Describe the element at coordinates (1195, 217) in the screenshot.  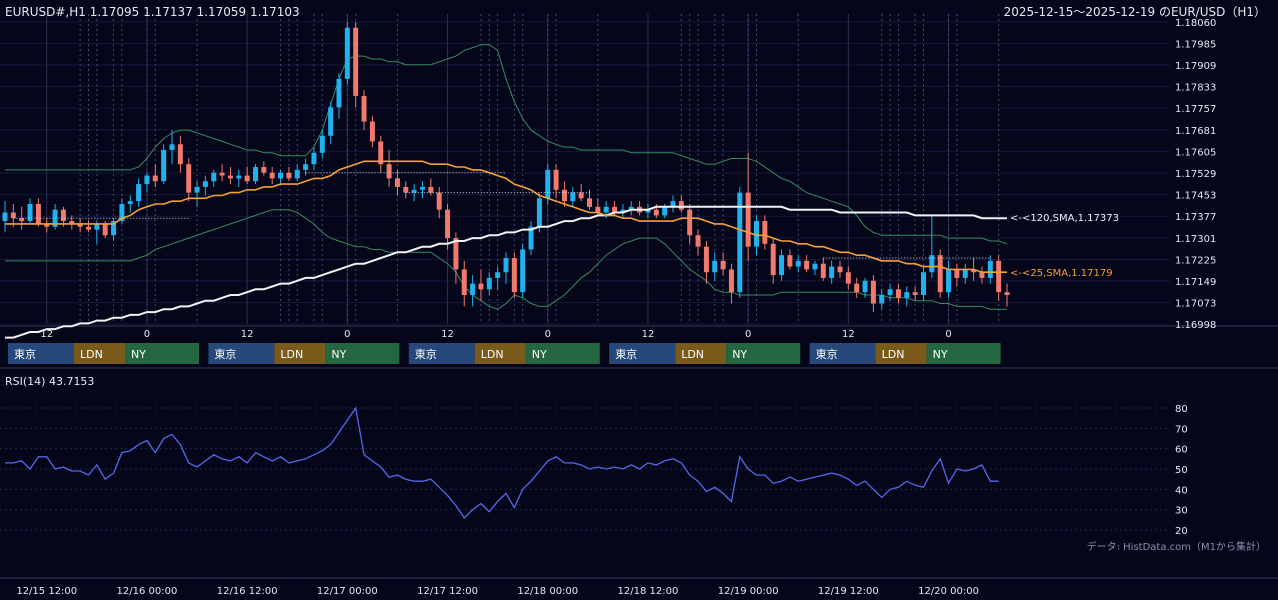
I see `price-tick-label: 1.17377` at that location.